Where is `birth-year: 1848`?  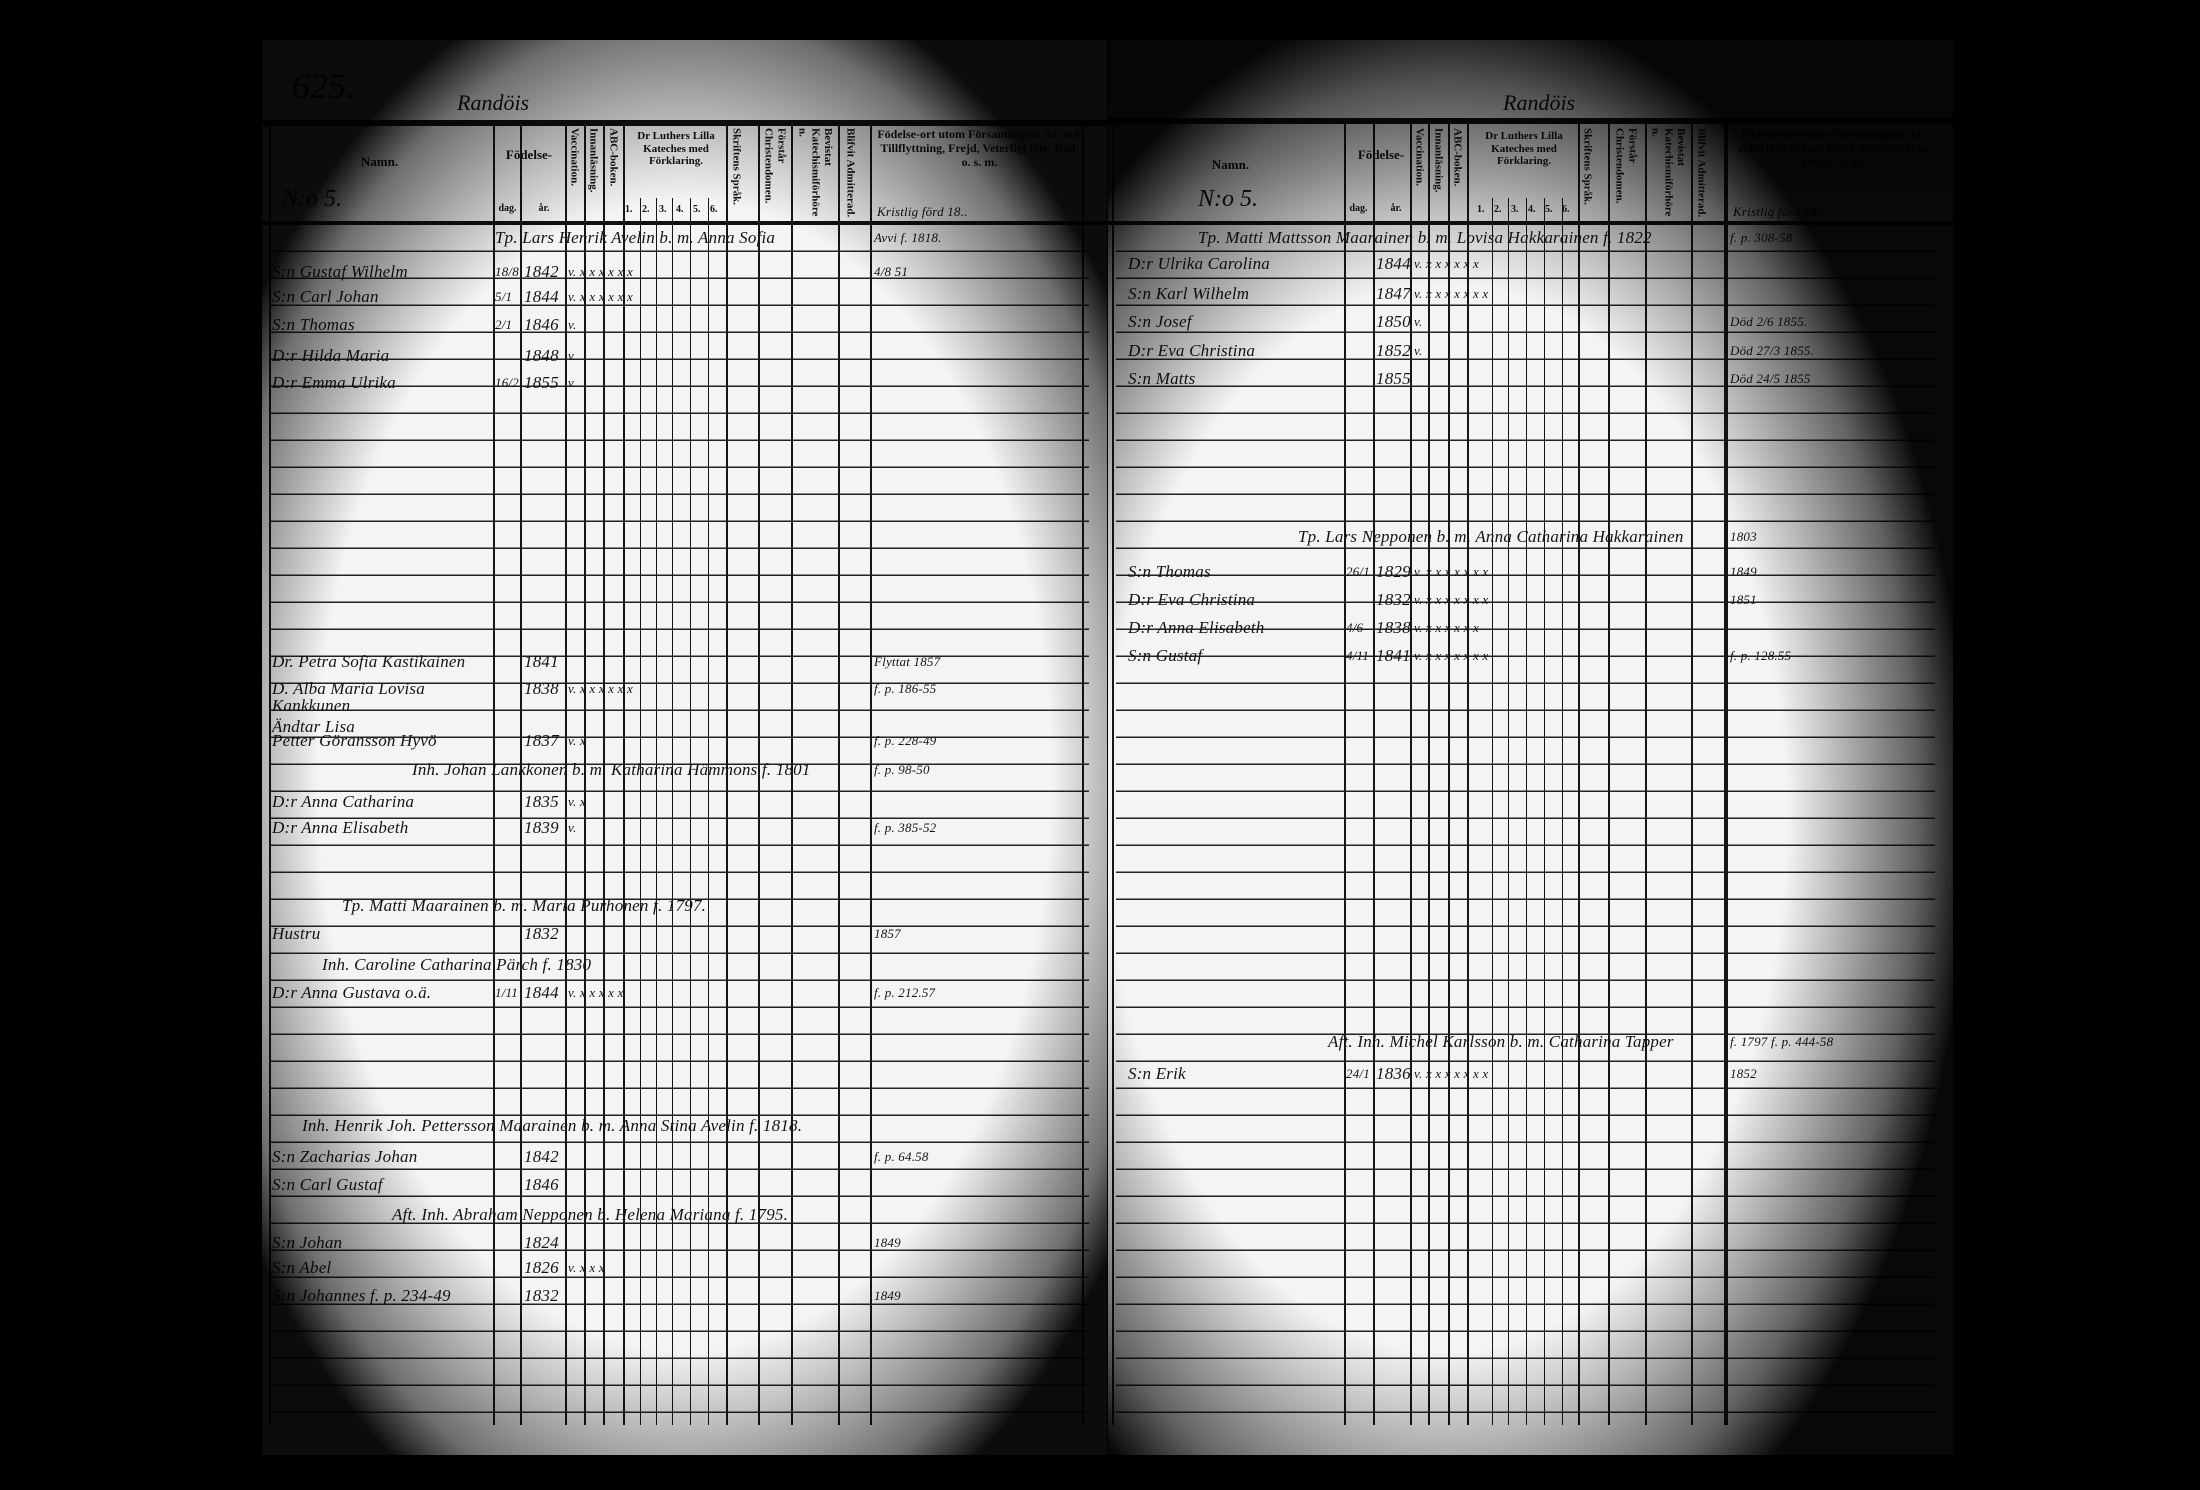 birth-year: 1848 is located at coordinates (541, 355).